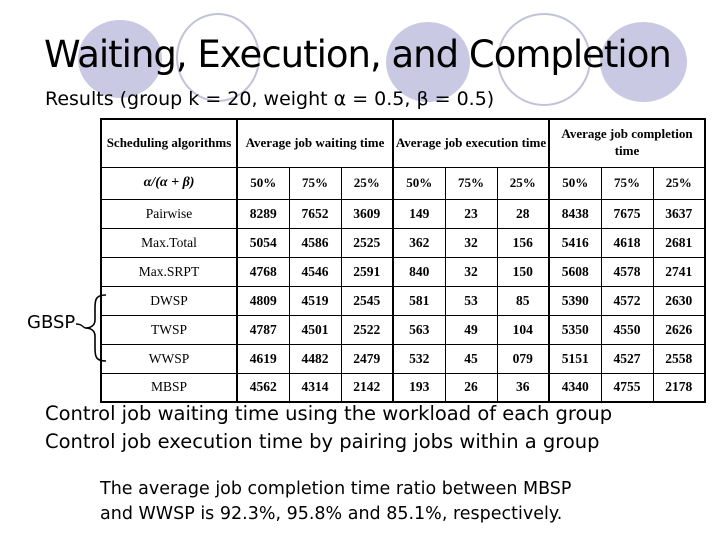 This screenshot has width=720, height=540. I want to click on value-cell: 85, so click(523, 300).